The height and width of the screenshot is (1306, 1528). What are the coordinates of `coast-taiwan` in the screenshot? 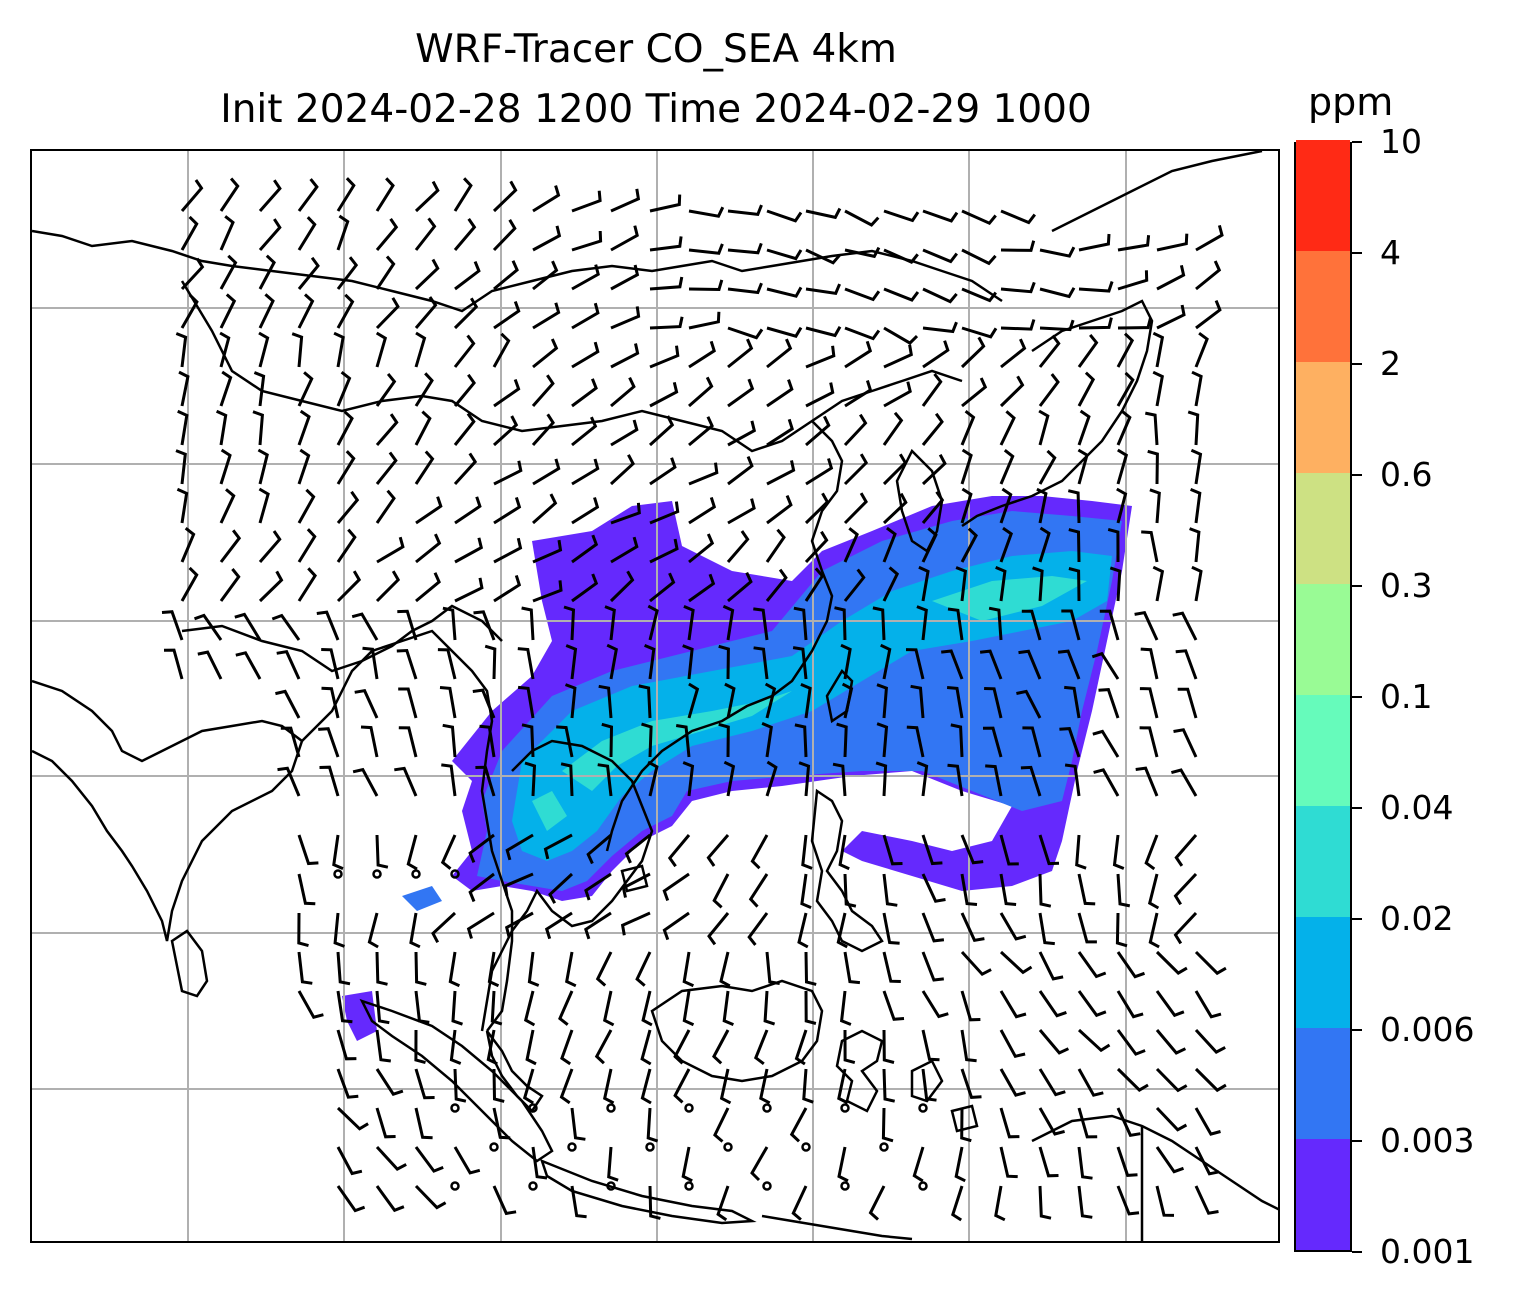 It's located at (839, 696).